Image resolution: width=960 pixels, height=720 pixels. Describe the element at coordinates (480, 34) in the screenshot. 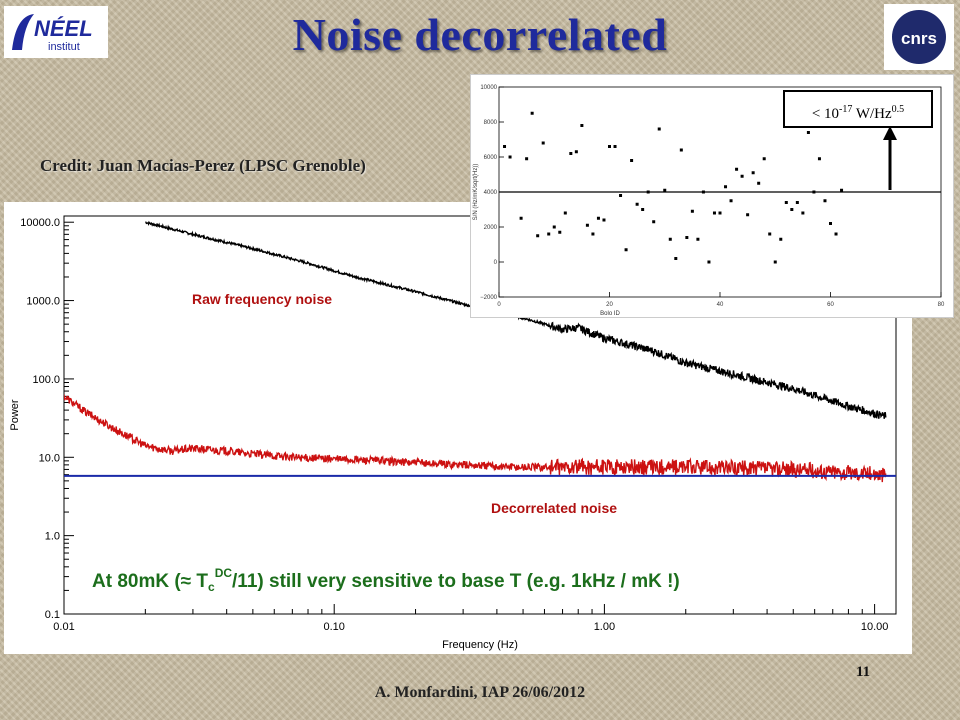

I see `slide-title: Noise decorrelated` at that location.